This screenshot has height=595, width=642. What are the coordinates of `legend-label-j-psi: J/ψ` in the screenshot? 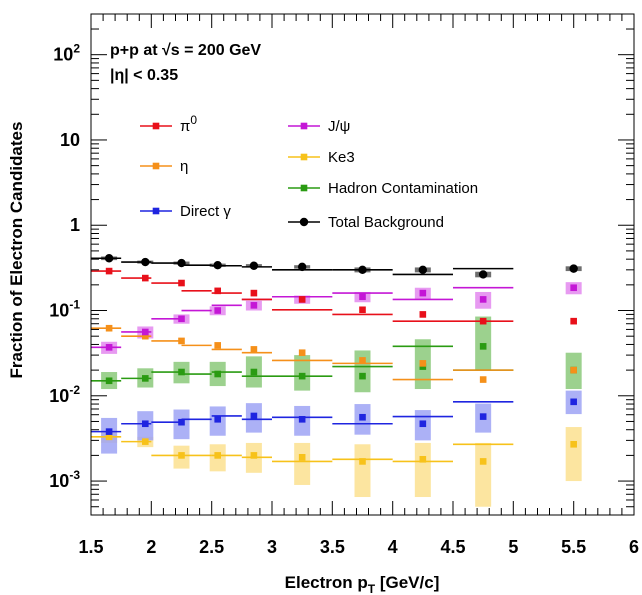 It's located at (339, 126).